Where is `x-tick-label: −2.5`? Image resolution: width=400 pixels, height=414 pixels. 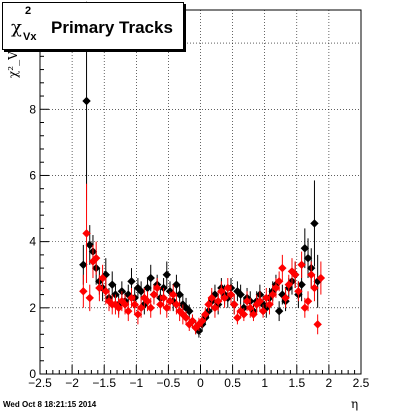
x-tick-label: −2.5 is located at coordinates (40, 383).